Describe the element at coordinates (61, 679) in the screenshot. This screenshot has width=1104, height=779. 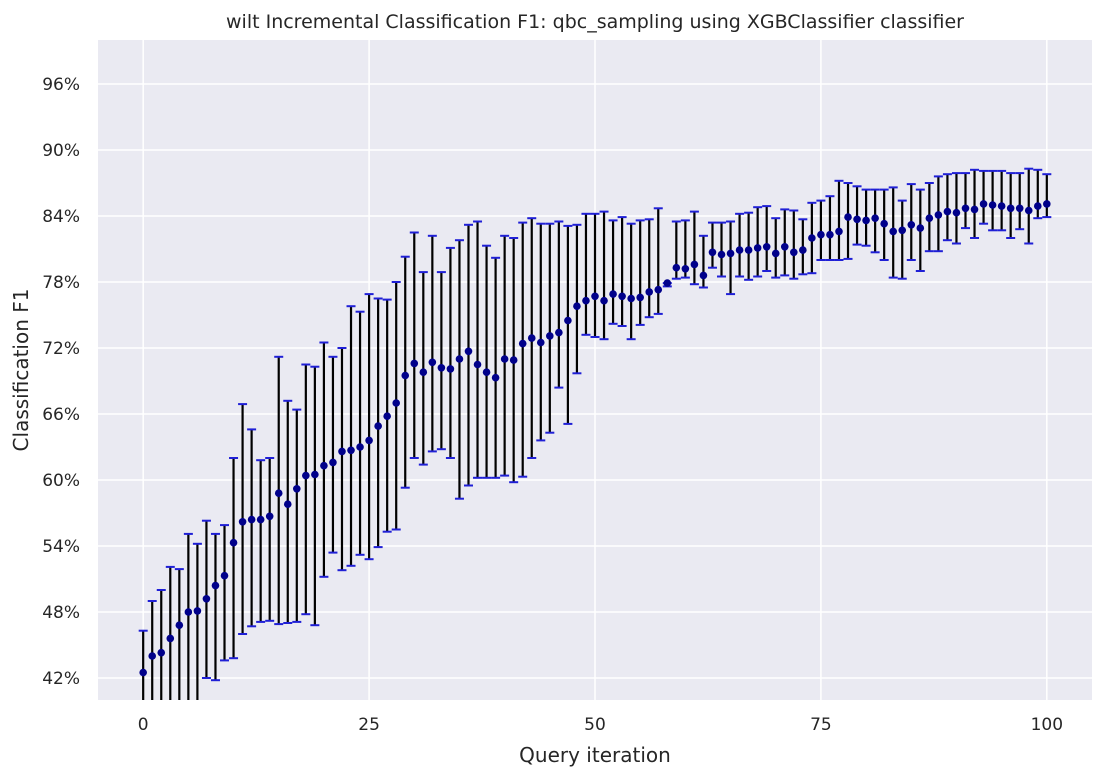
I see `y-tick-label: 42%` at that location.